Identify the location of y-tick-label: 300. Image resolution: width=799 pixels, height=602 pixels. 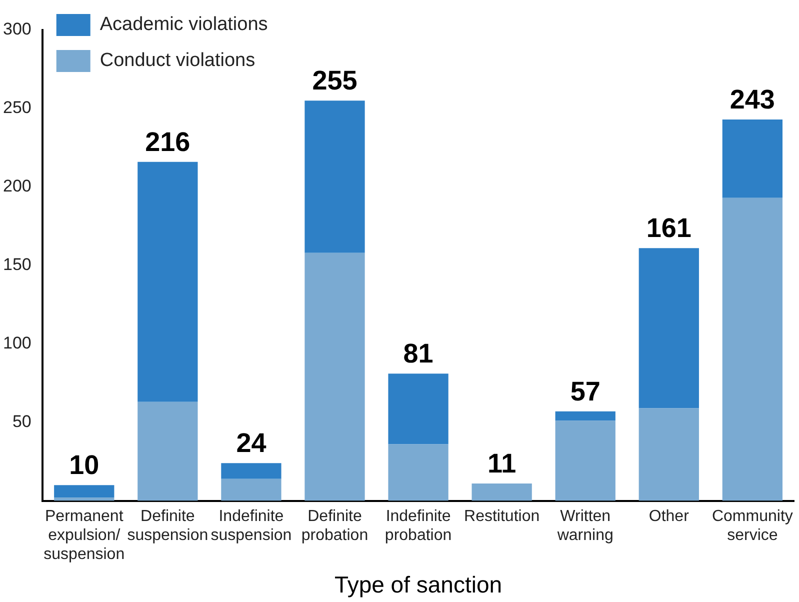
(17, 29).